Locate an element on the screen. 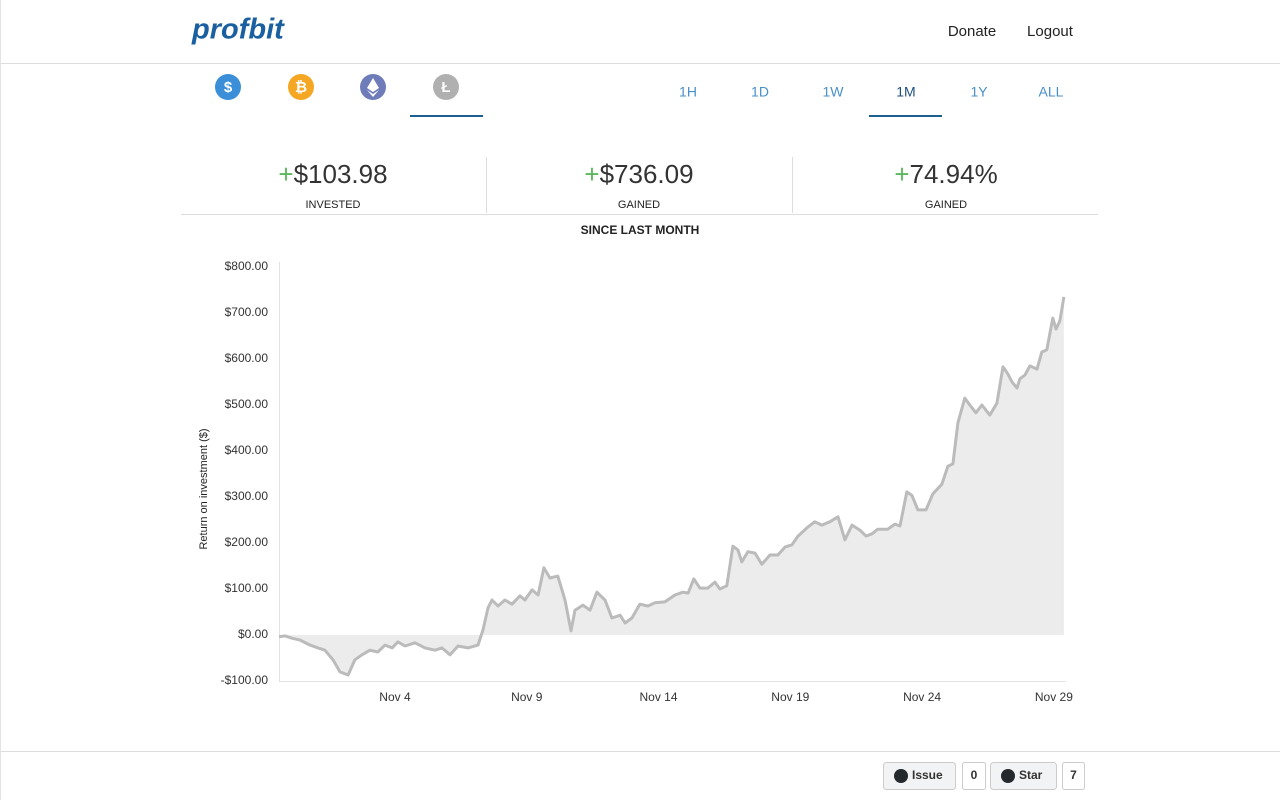 This screenshot has height=800, width=1280. coin-symbol: ₿ is located at coordinates (301, 87).